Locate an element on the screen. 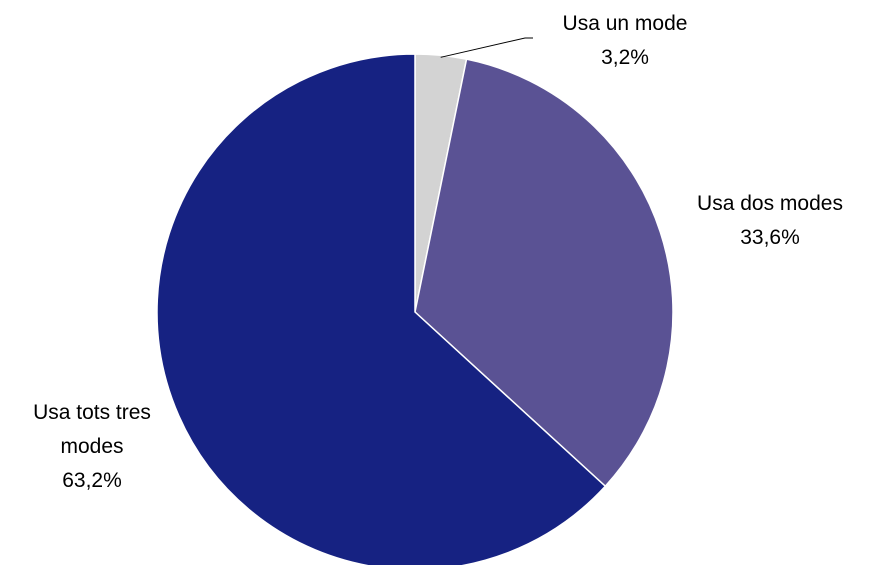 This screenshot has width=870, height=570. slice-category-label: Usa dos modes is located at coordinates (770, 203).